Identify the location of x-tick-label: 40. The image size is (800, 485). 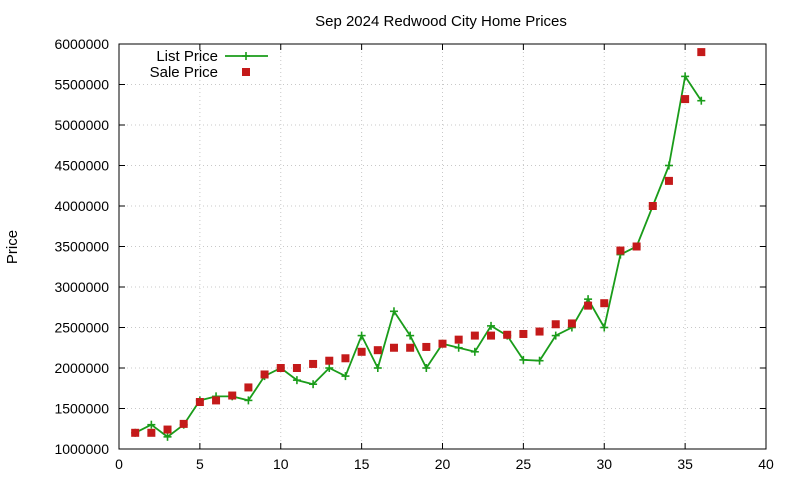
(766, 464).